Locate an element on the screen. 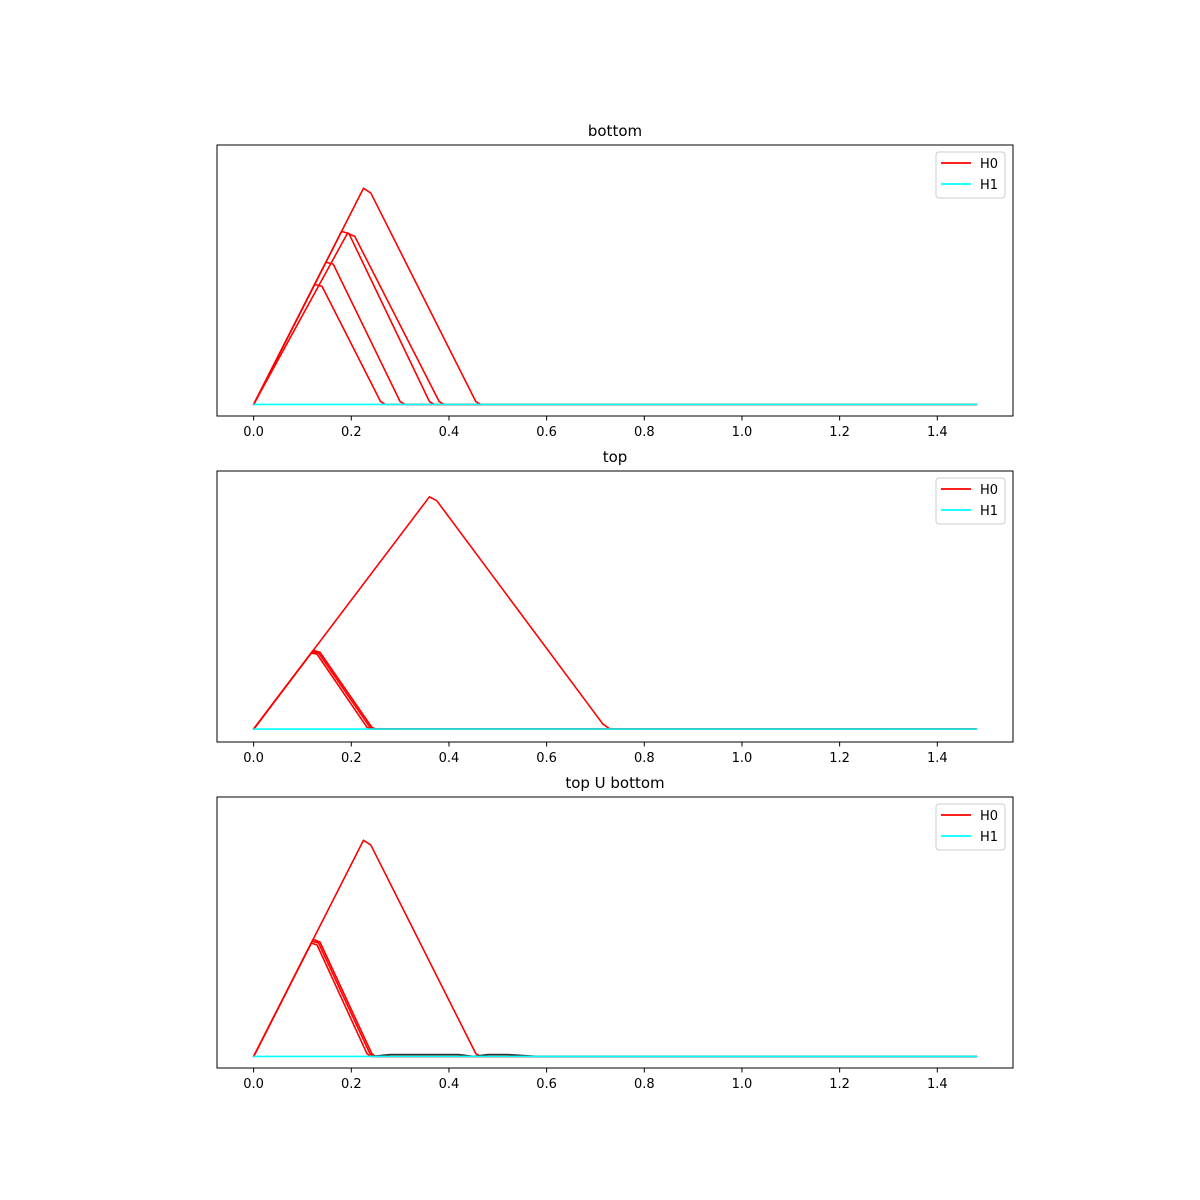  panel-title: top is located at coordinates (615, 457).